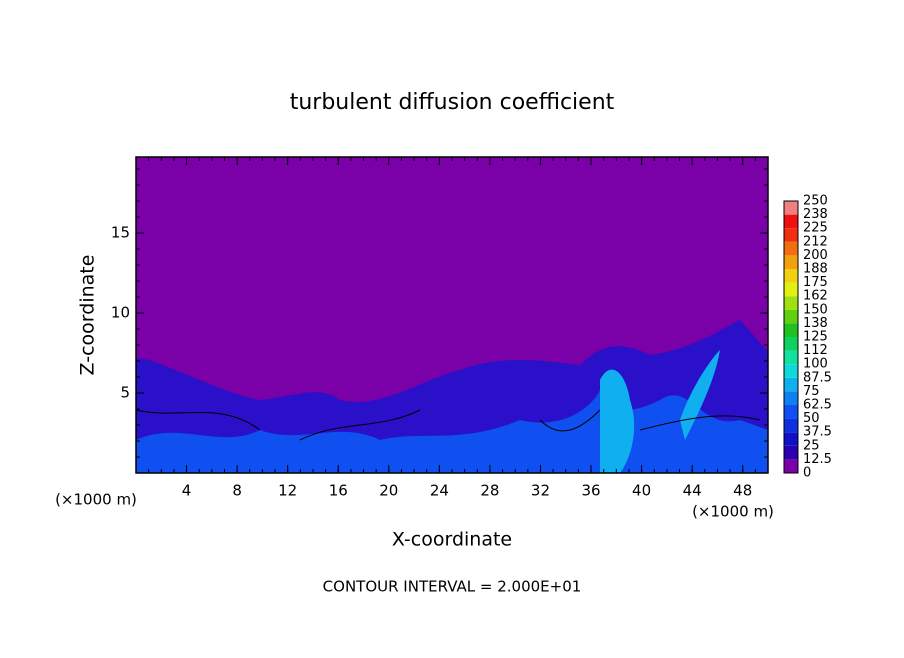 Image resolution: width=904 pixels, height=658 pixels. Describe the element at coordinates (187, 491) in the screenshot. I see `x-tick-label: 4` at that location.